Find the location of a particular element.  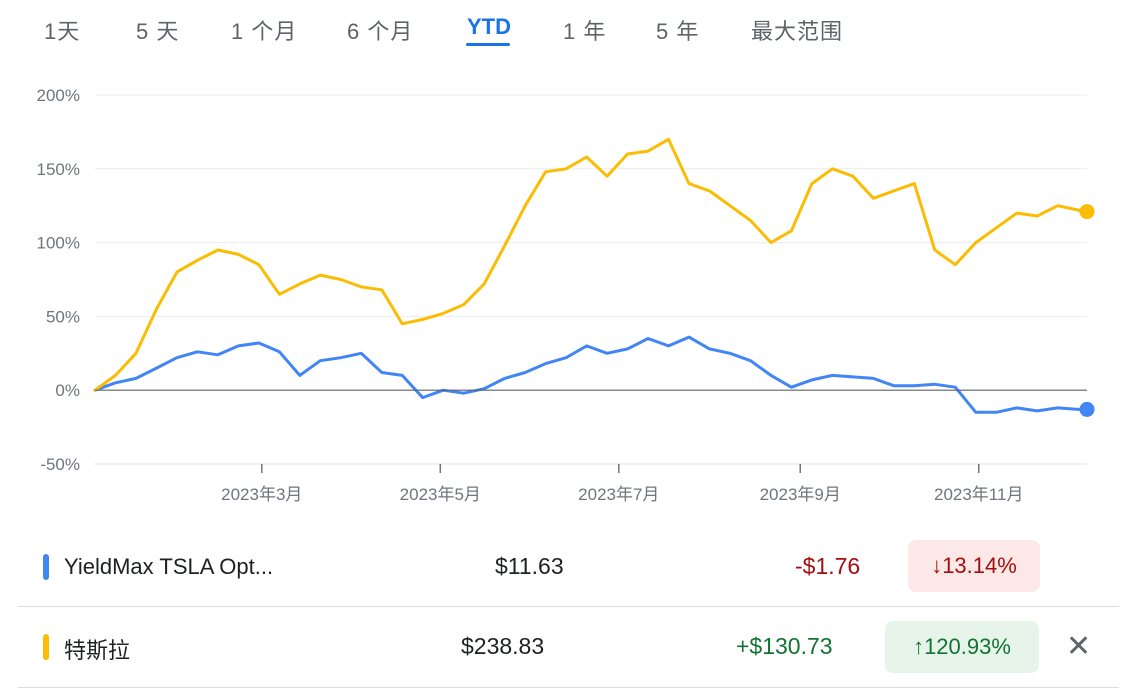

close-icon: ✕ is located at coordinates (1079, 646).